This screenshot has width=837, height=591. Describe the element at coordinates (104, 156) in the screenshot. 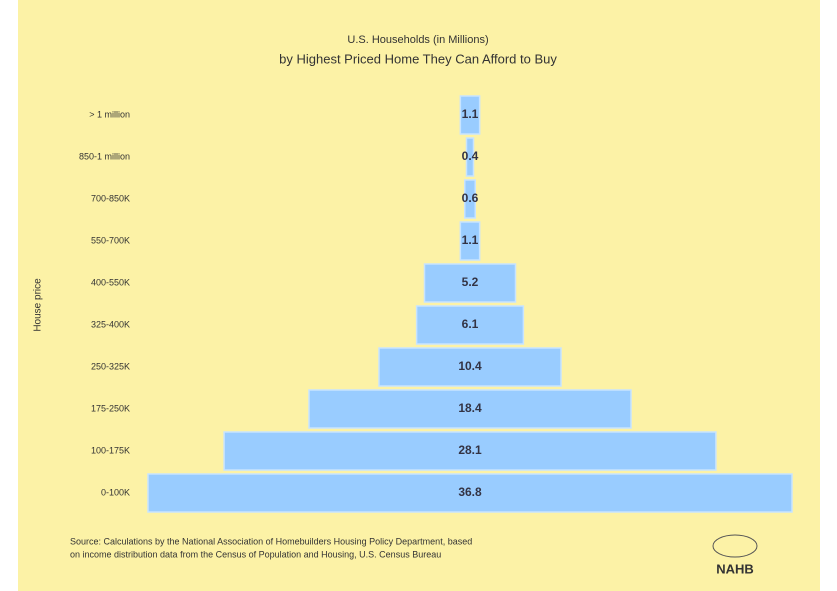

I see `category-label: 850-1 million` at that location.